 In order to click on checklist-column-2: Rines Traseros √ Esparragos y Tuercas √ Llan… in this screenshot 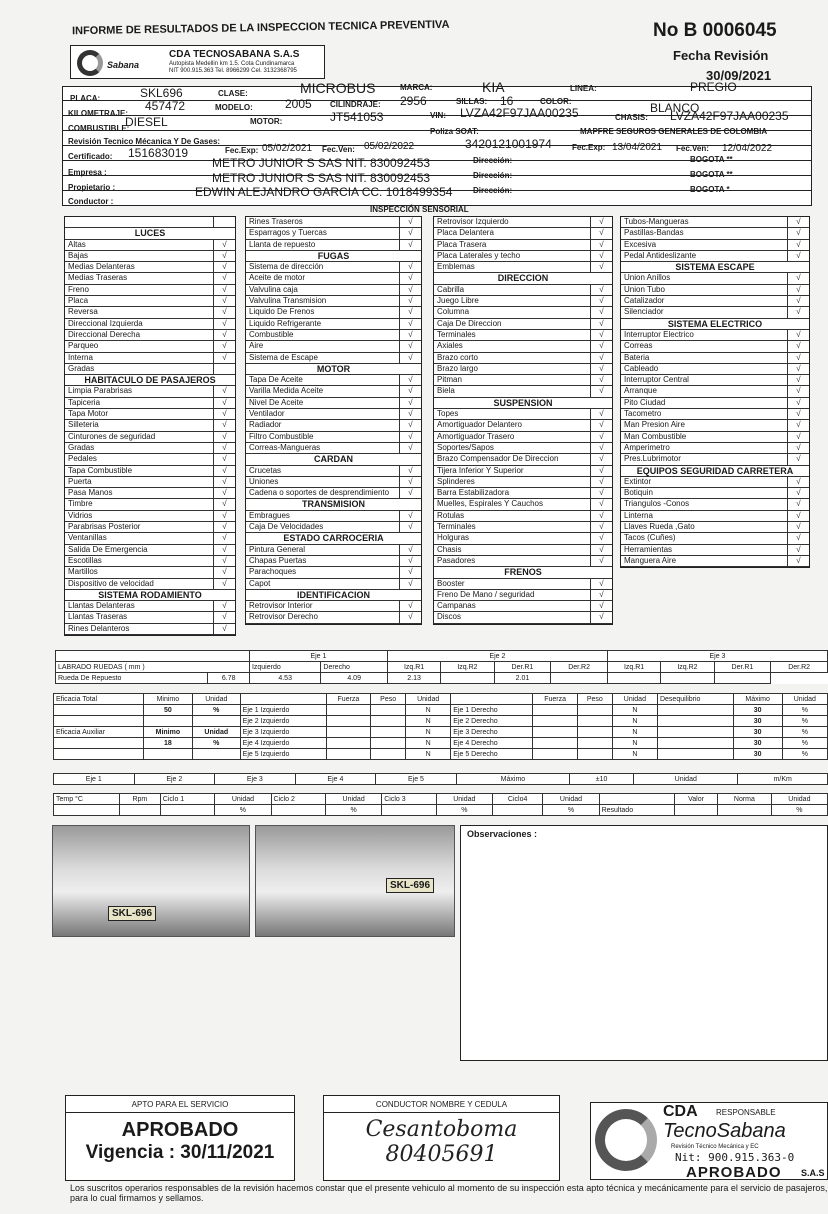, I will do `click(333, 420)`.